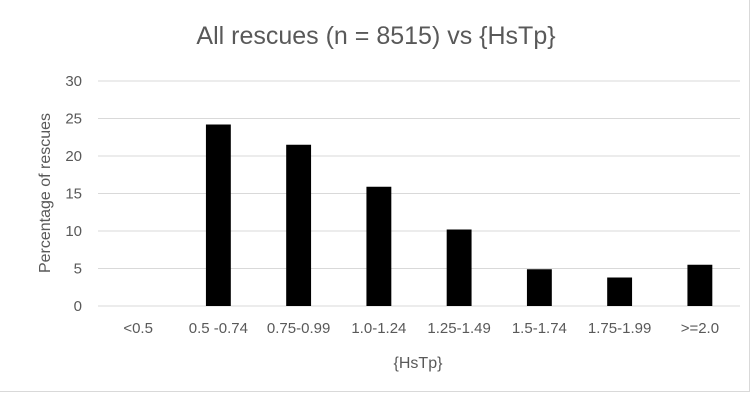  I want to click on x-tick-label: 0.5 -0.74, so click(218, 328).